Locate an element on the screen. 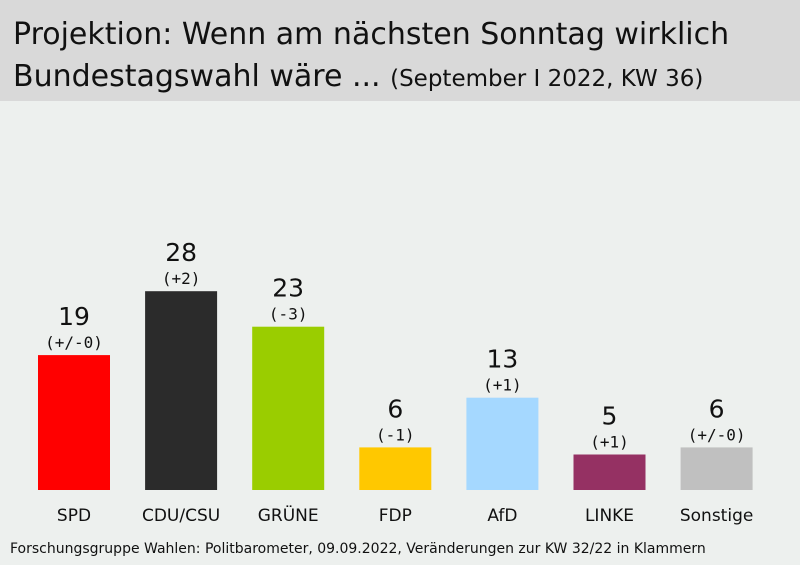  category-label-afd: AfD is located at coordinates (502, 516).